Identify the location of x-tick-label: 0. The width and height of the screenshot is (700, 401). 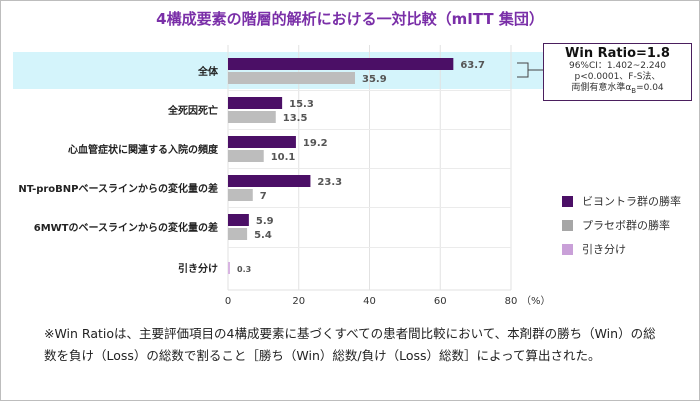
(228, 301).